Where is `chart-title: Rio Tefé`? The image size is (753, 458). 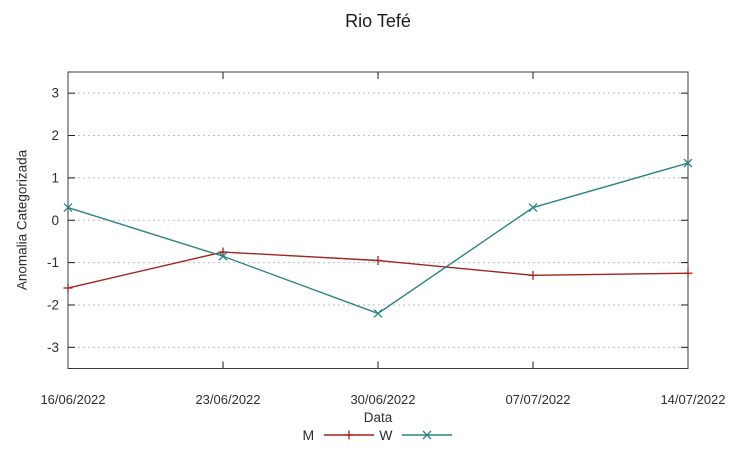 chart-title: Rio Tefé is located at coordinates (378, 21).